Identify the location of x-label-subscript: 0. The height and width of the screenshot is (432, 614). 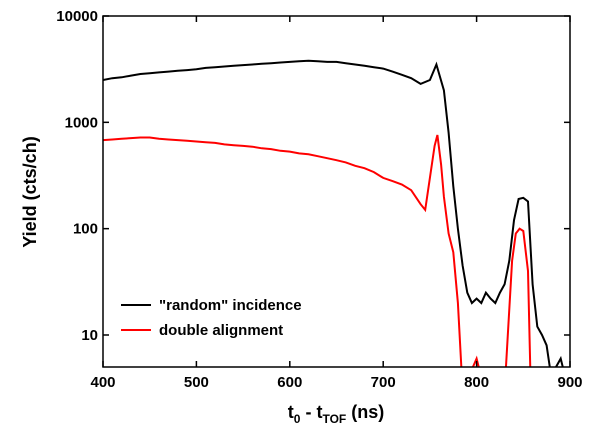
(297, 419).